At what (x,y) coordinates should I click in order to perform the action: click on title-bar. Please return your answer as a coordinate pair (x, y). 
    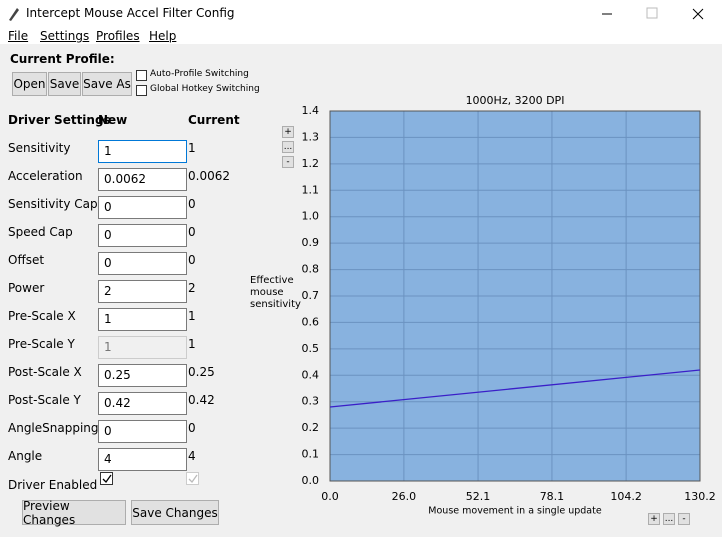
    Looking at the image, I should click on (361, 14).